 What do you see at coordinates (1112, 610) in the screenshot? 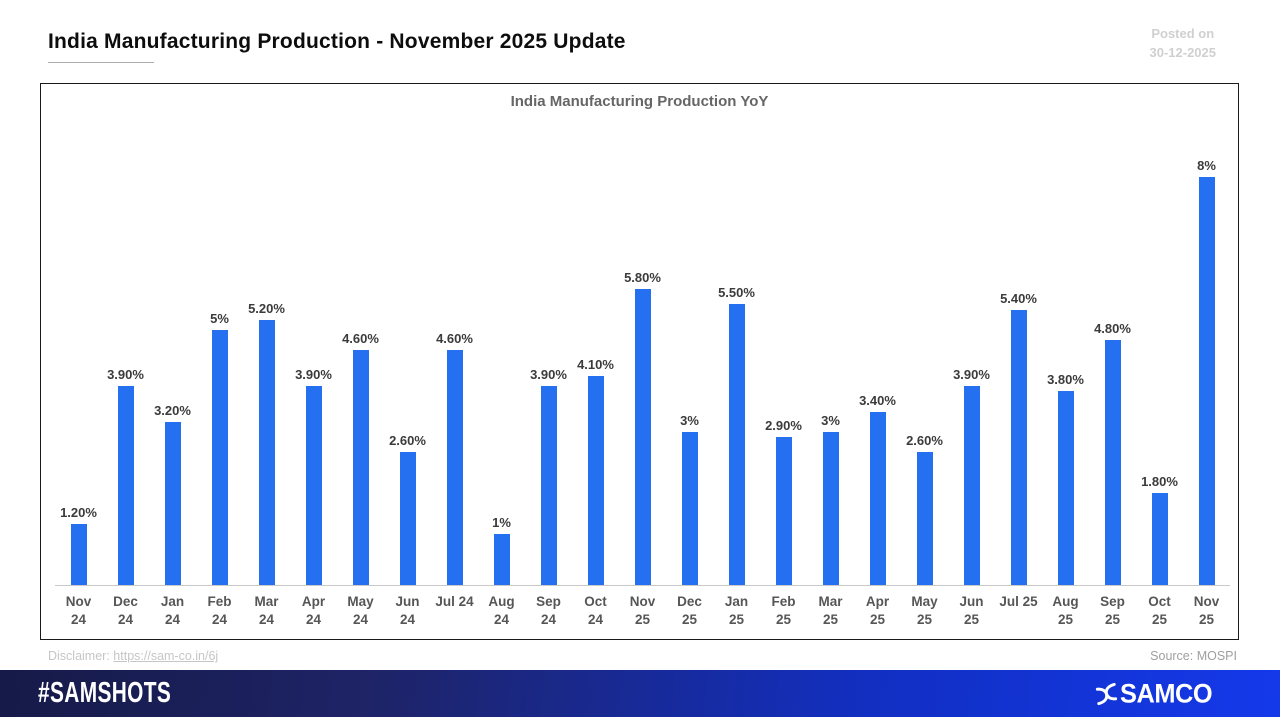
I see `x-axis-label: Sep 25` at bounding box center [1112, 610].